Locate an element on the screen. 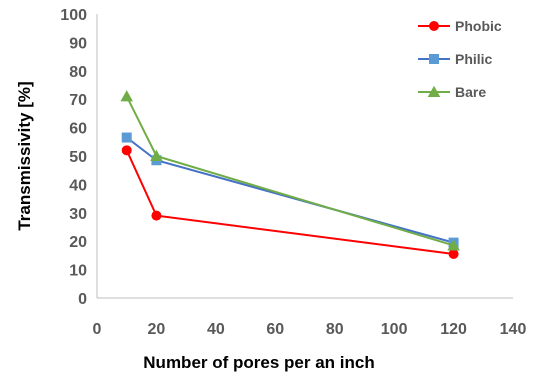 The width and height of the screenshot is (539, 378). x-tick-label: 140 is located at coordinates (513, 329).